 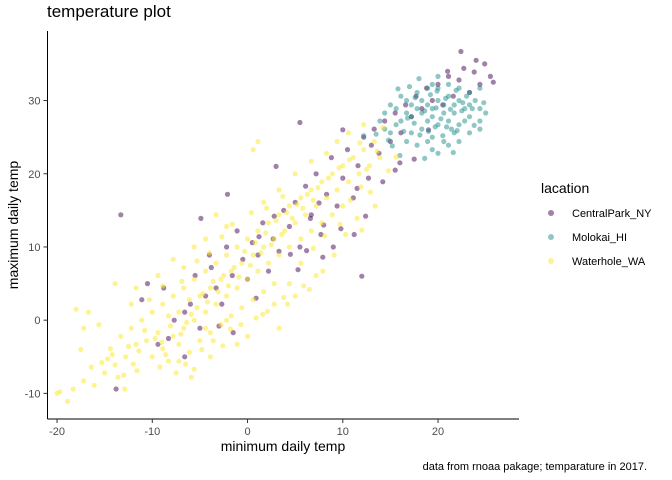 I want to click on y-tick-label: -10, so click(x=33, y=394).